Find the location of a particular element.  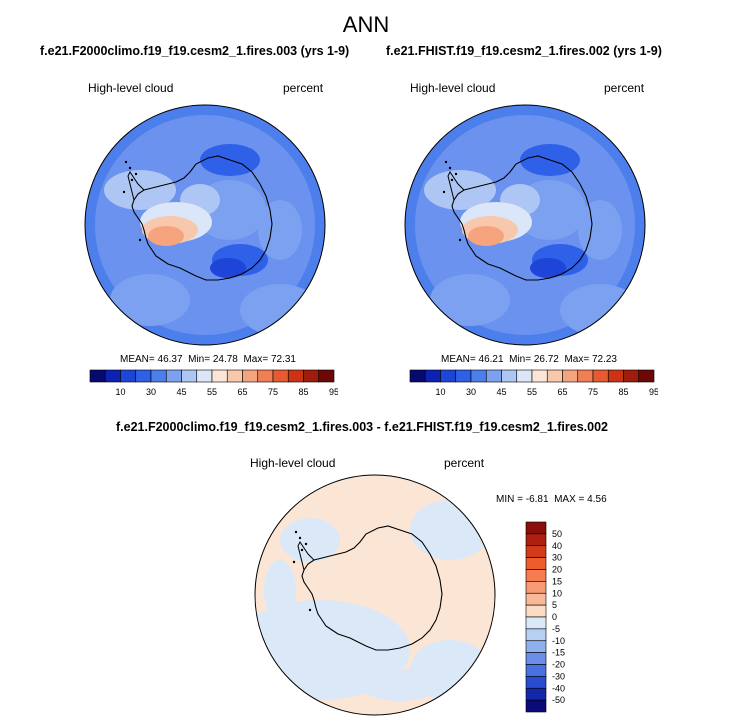

colorbar-tick-label: -50 is located at coordinates (558, 700).